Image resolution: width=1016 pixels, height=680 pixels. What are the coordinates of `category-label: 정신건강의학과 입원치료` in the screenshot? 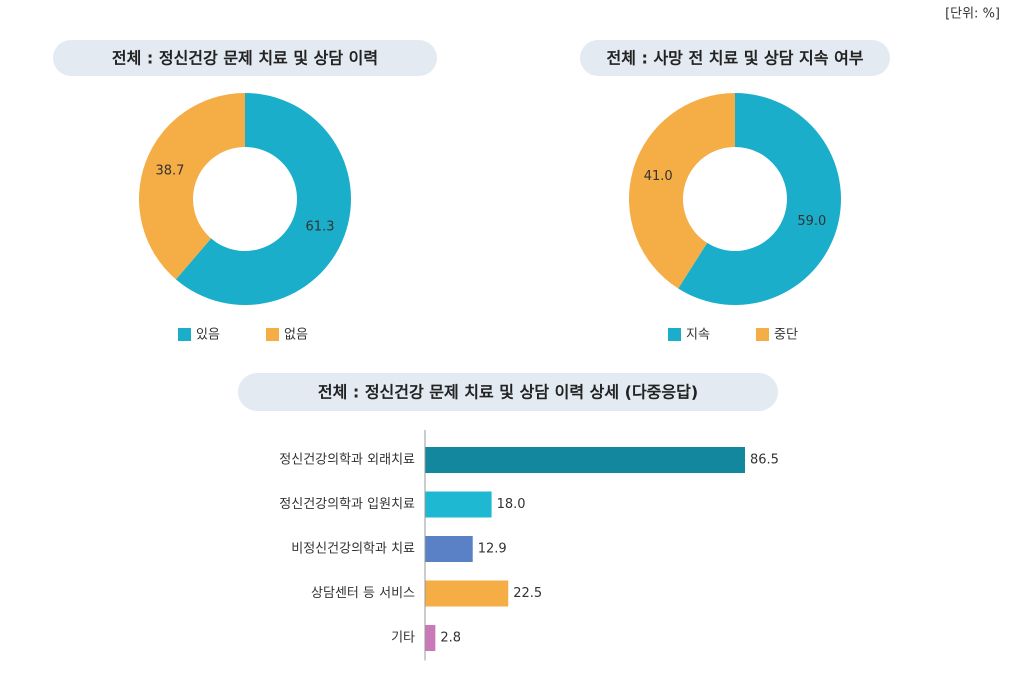 It's located at (347, 504).